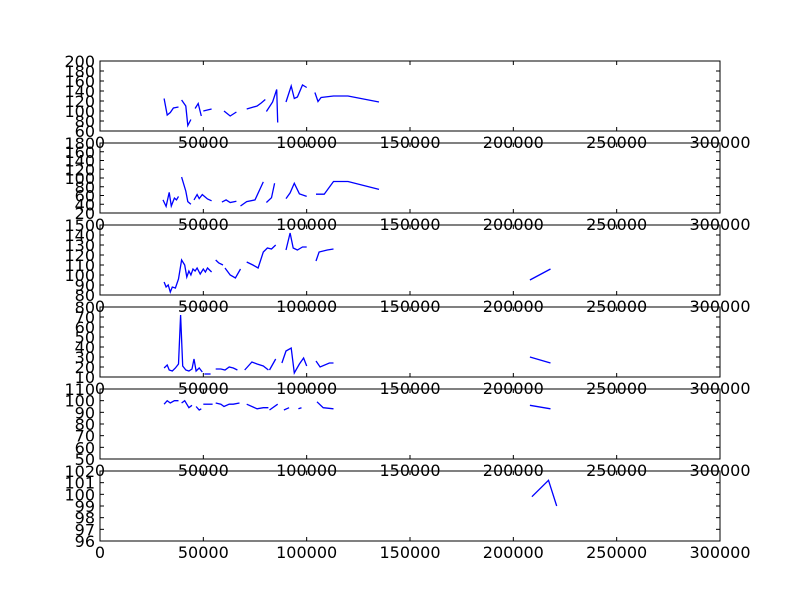 This screenshot has height=600, width=800. What do you see at coordinates (79, 101) in the screenshot?
I see `panel-1-ytick-label: 120` at bounding box center [79, 101].